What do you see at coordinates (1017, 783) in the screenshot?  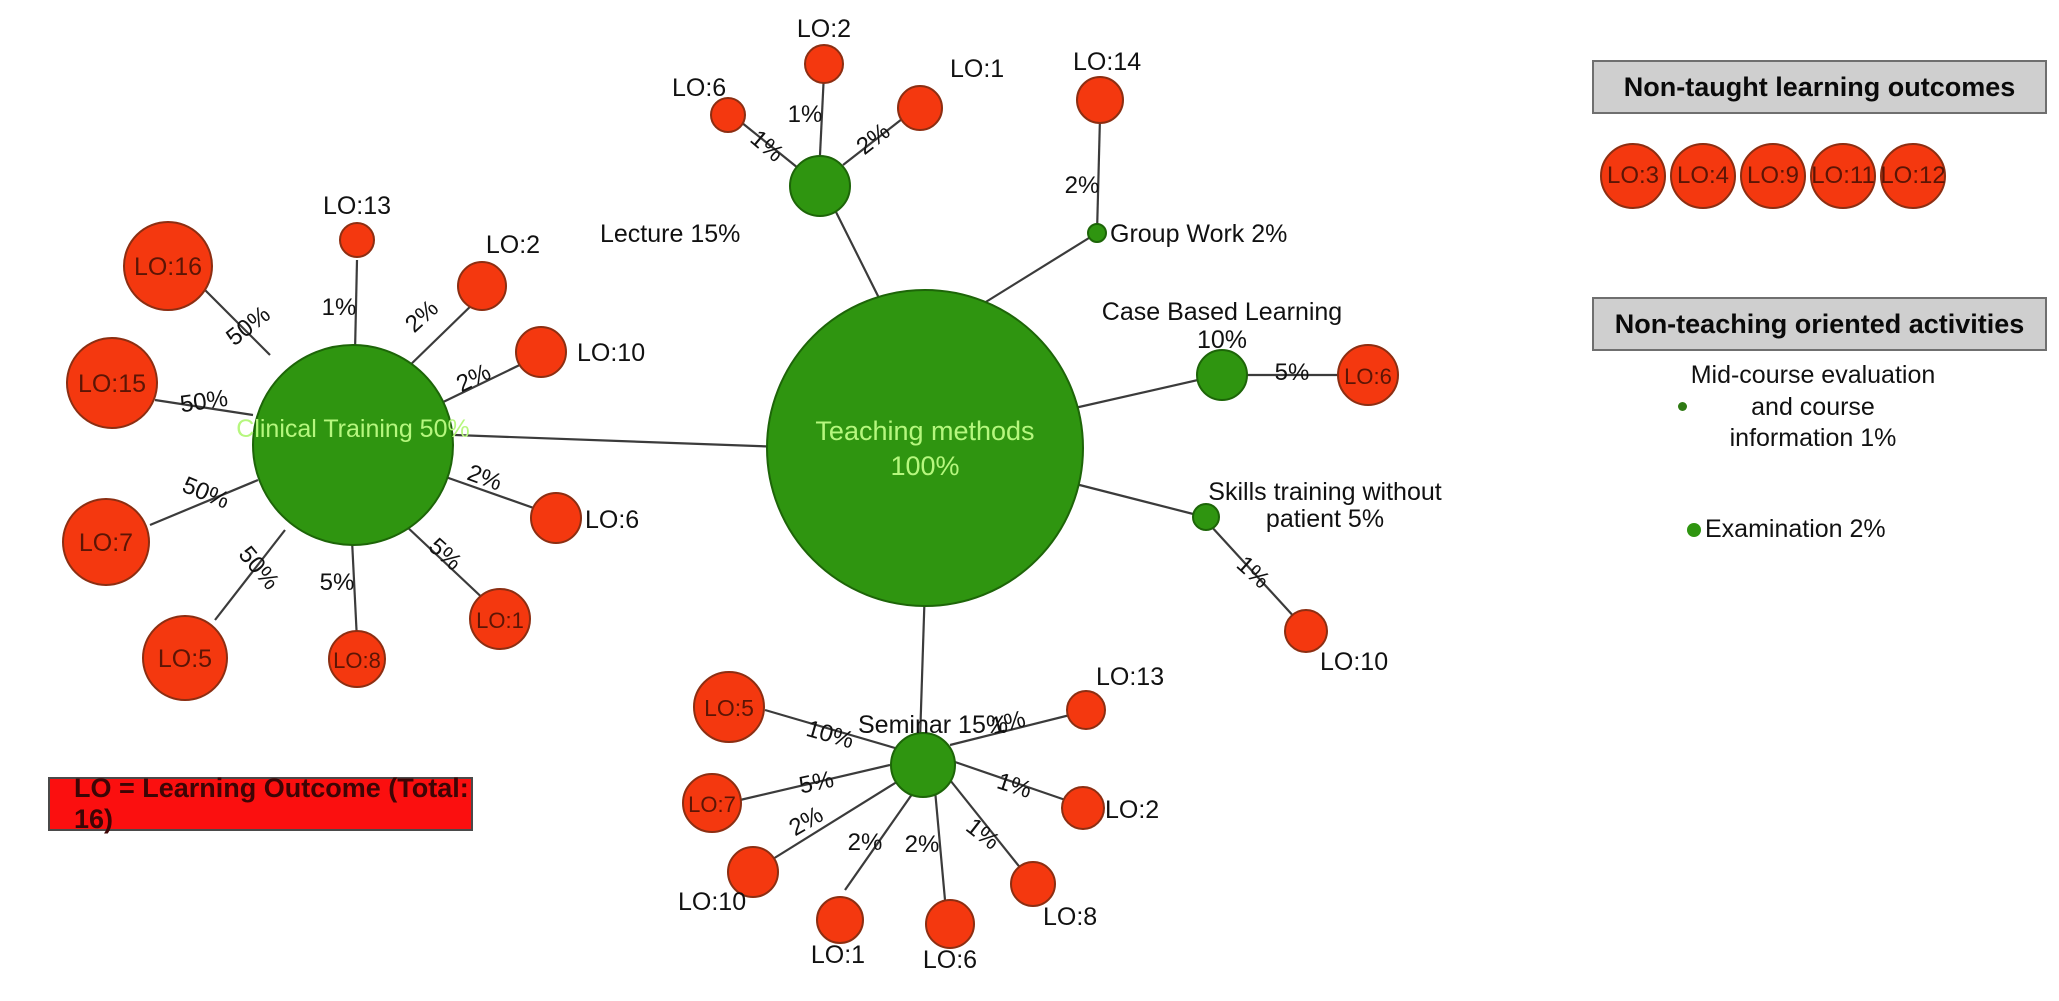 I see `edge-seminar-lo2` at bounding box center [1017, 783].